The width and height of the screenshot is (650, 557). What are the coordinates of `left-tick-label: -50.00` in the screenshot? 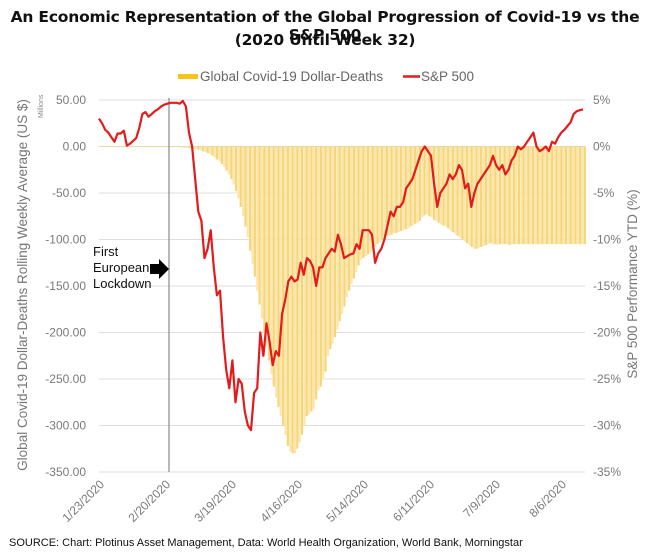 It's located at (69, 193).